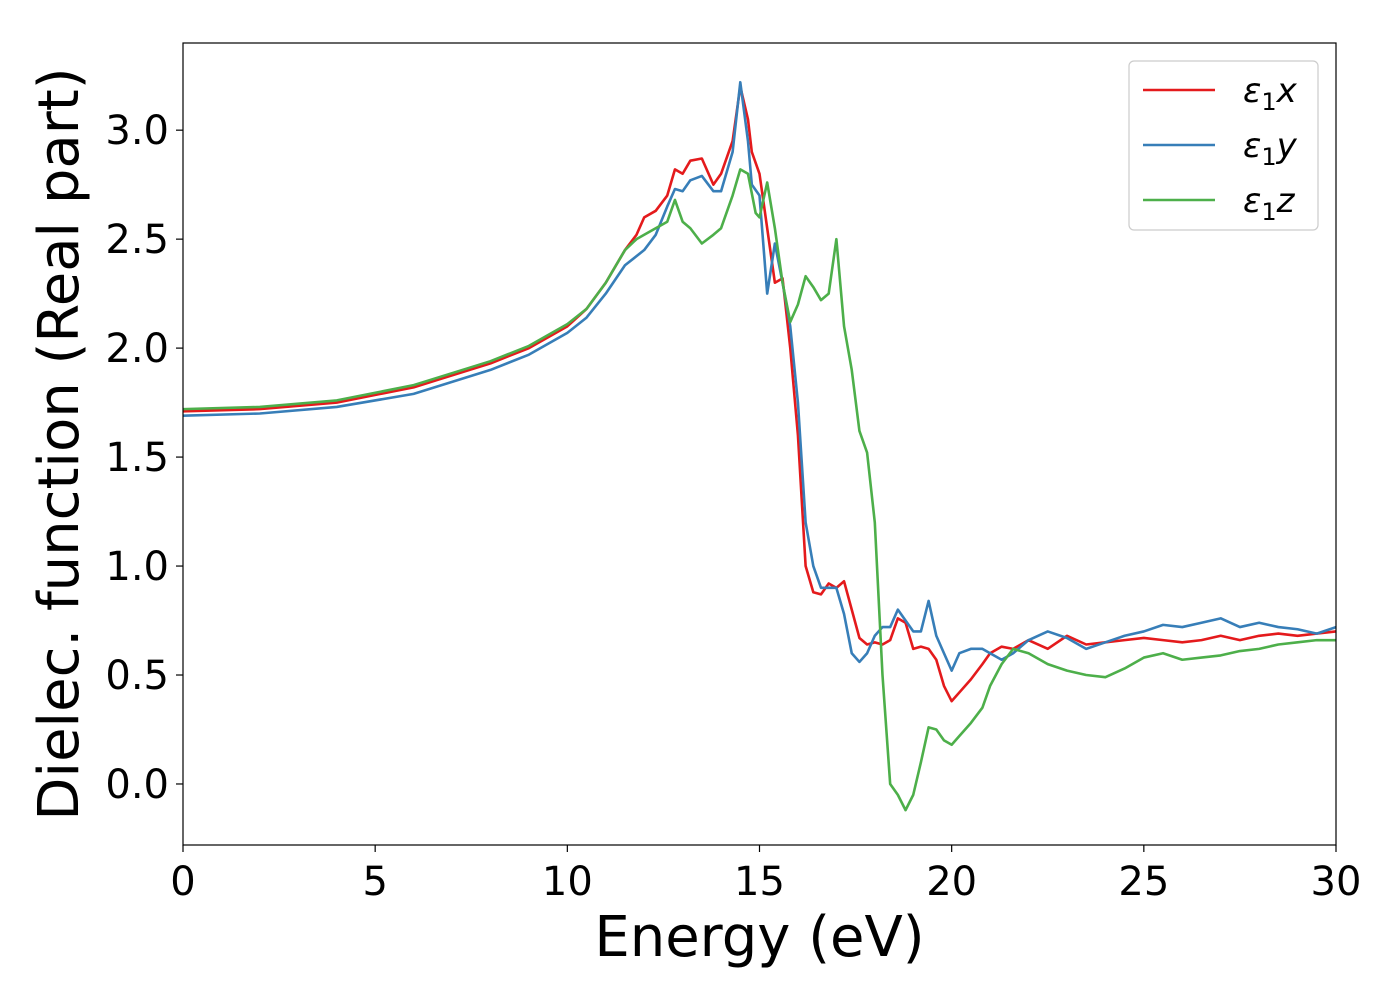  What do you see at coordinates (759, 937) in the screenshot?
I see `x-axis-label: Energy (eV)` at bounding box center [759, 937].